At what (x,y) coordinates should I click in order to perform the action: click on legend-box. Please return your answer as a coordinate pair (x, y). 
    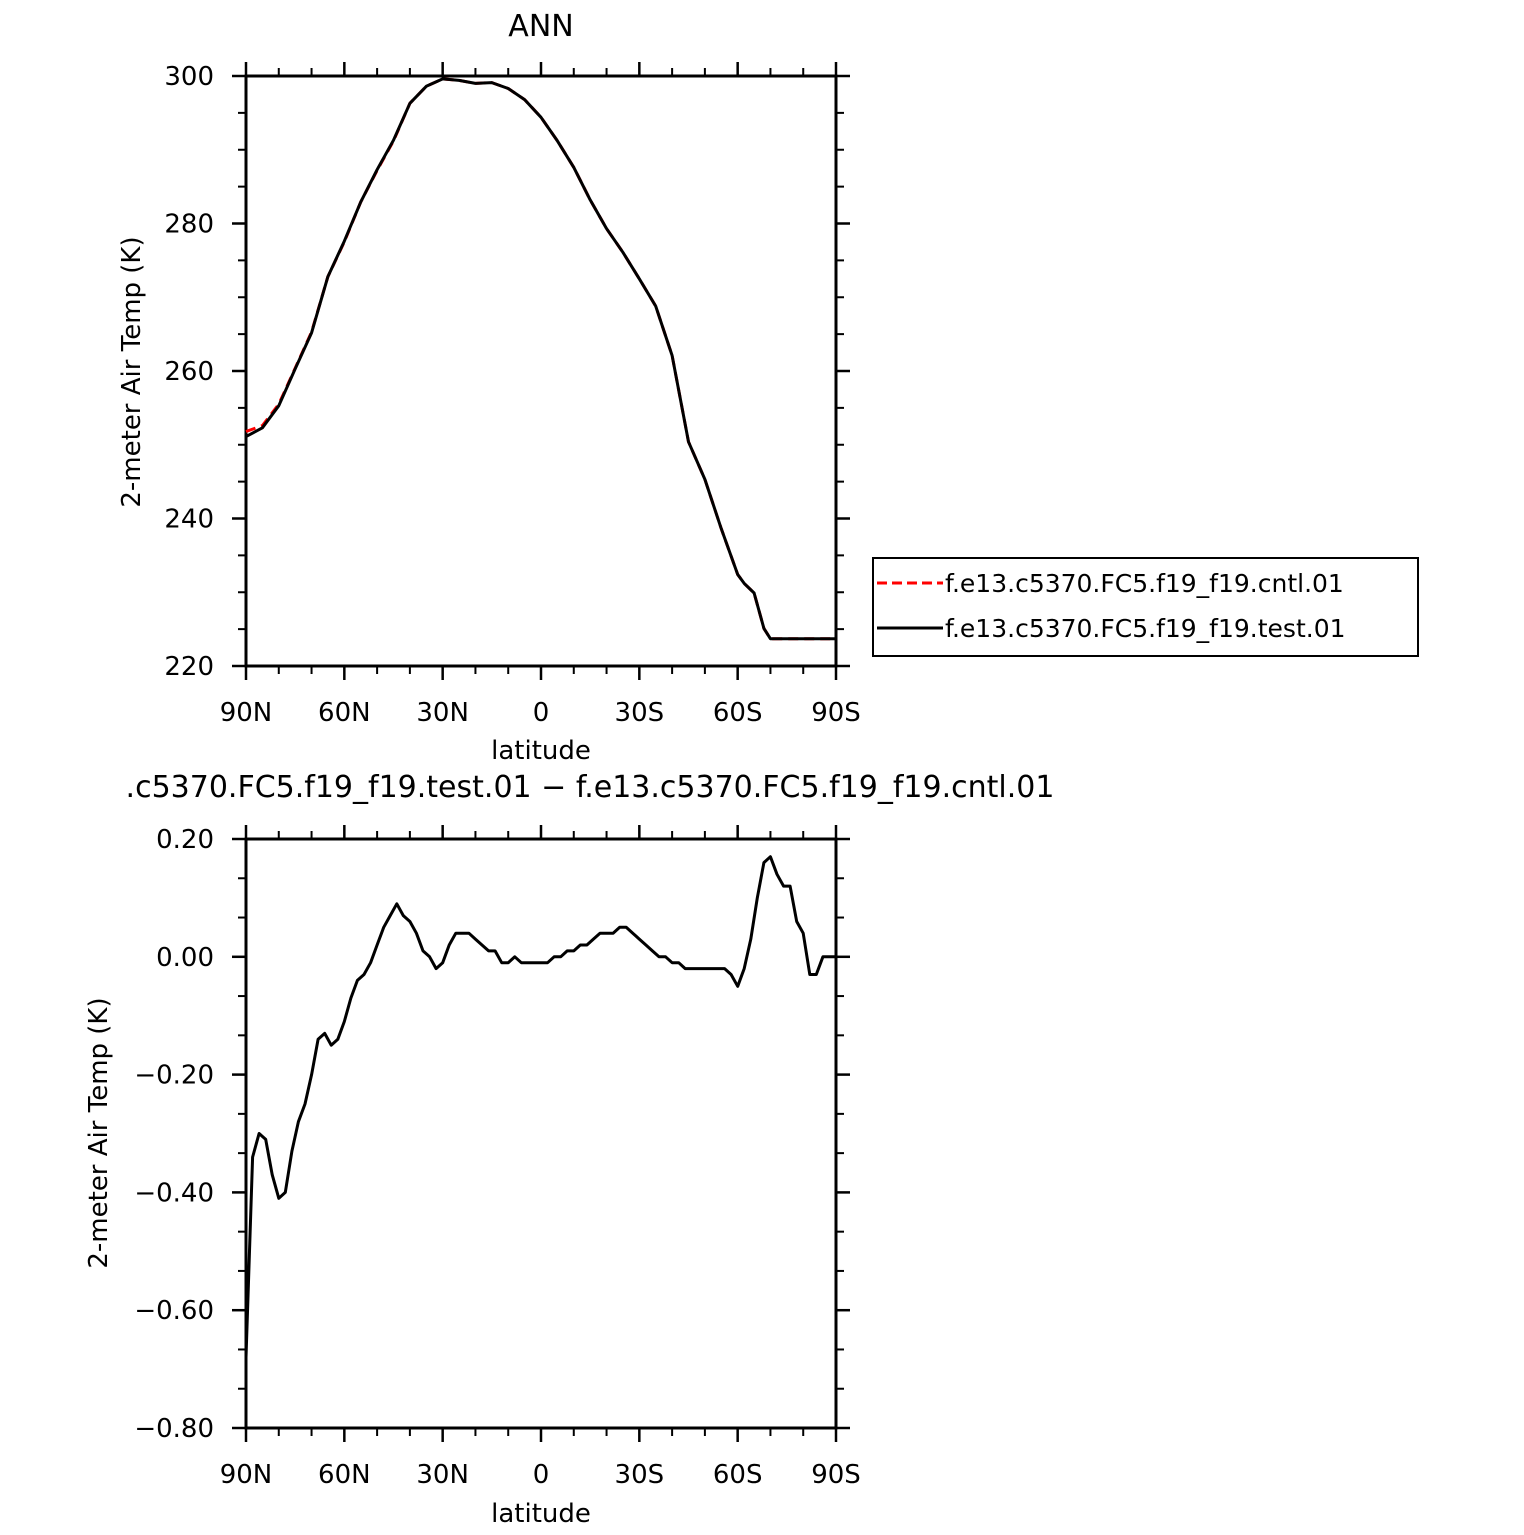
    Looking at the image, I should click on (1145, 607).